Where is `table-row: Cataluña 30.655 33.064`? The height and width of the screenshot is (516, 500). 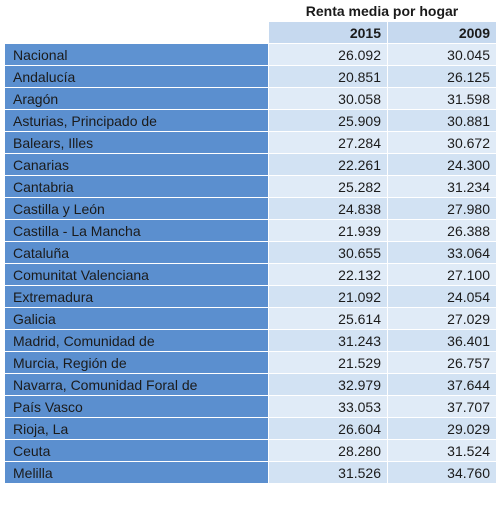 table-row: Cataluña 30.655 33.064 is located at coordinates (250, 252).